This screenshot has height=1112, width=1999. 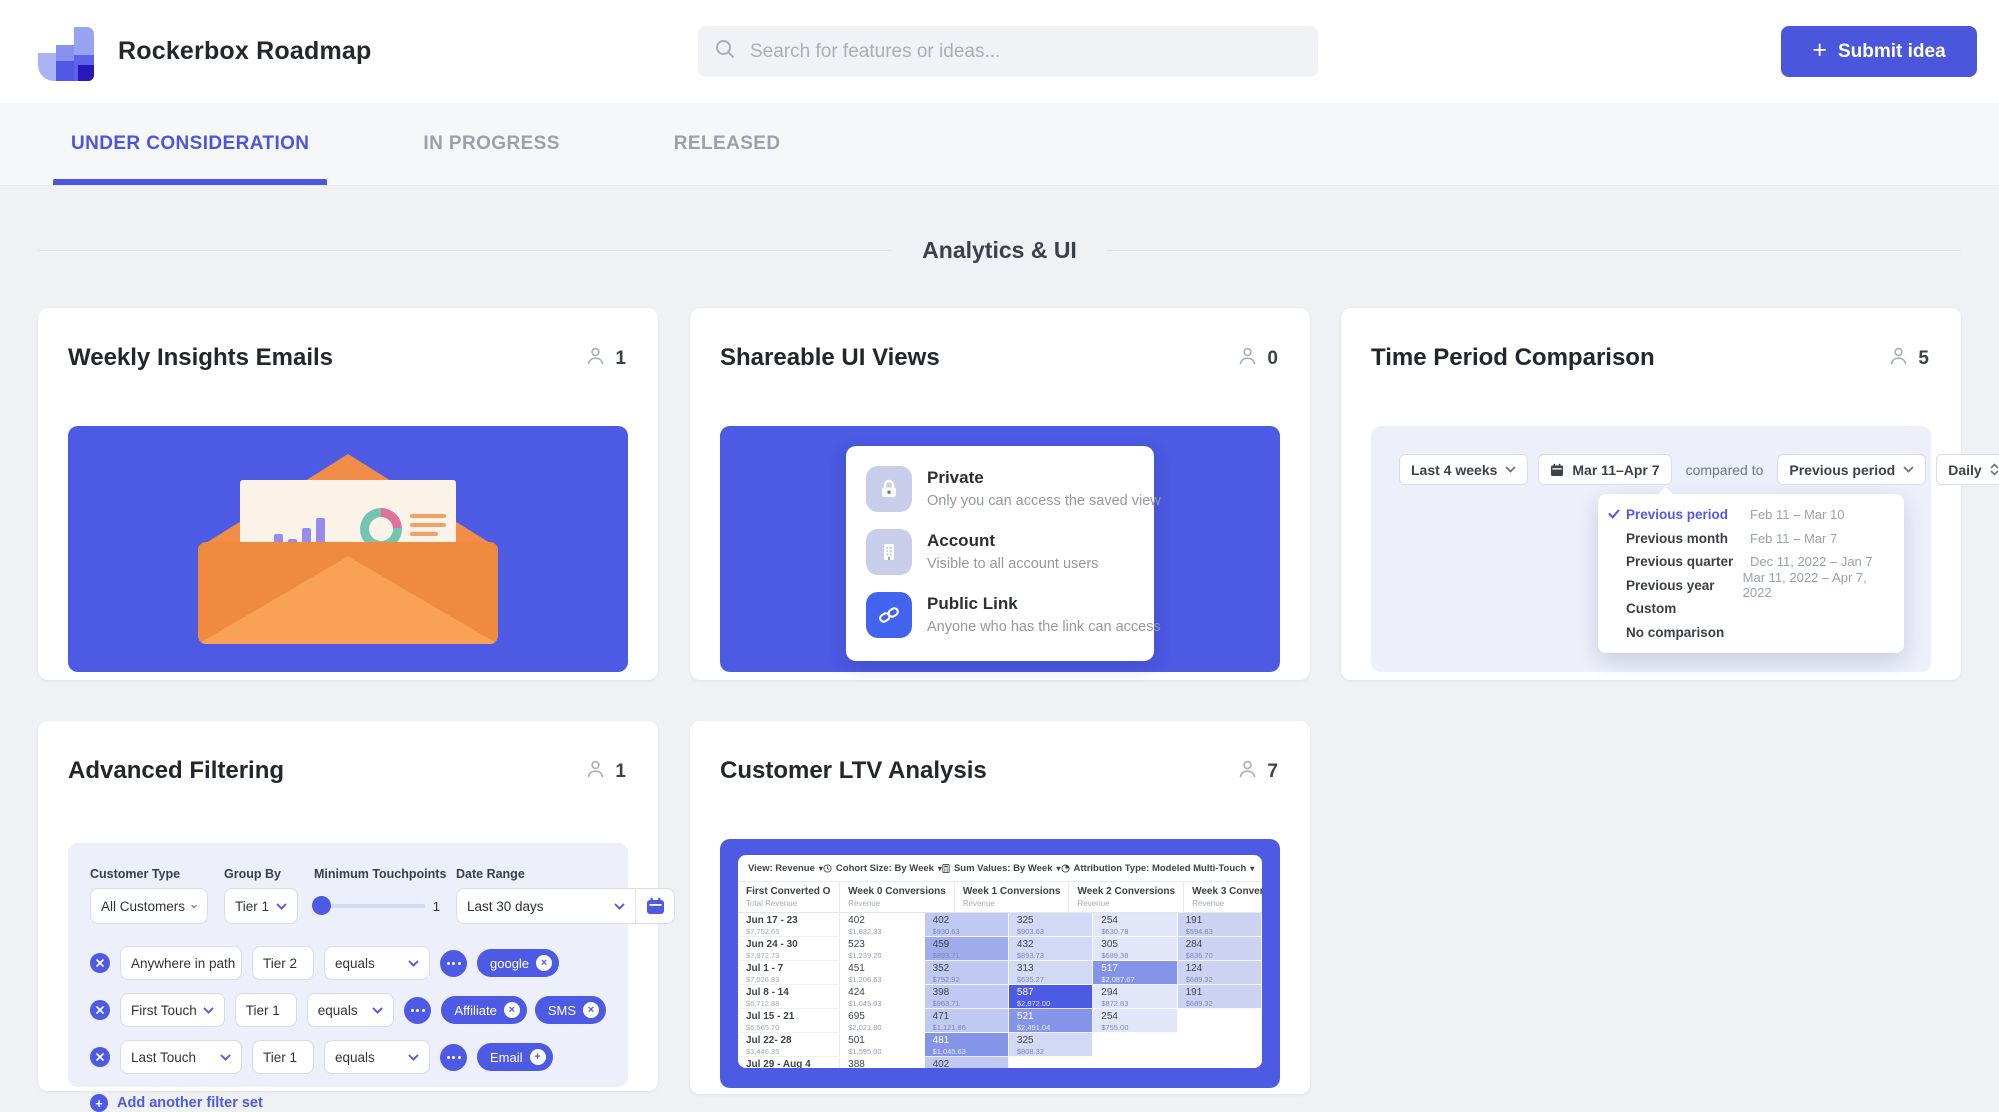 What do you see at coordinates (172, 1010) in the screenshot?
I see `field-select: First Touch` at bounding box center [172, 1010].